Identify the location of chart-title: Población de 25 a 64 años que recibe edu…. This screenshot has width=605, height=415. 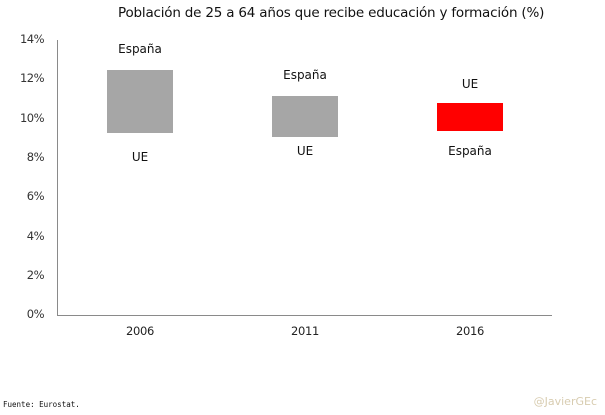
(331, 13).